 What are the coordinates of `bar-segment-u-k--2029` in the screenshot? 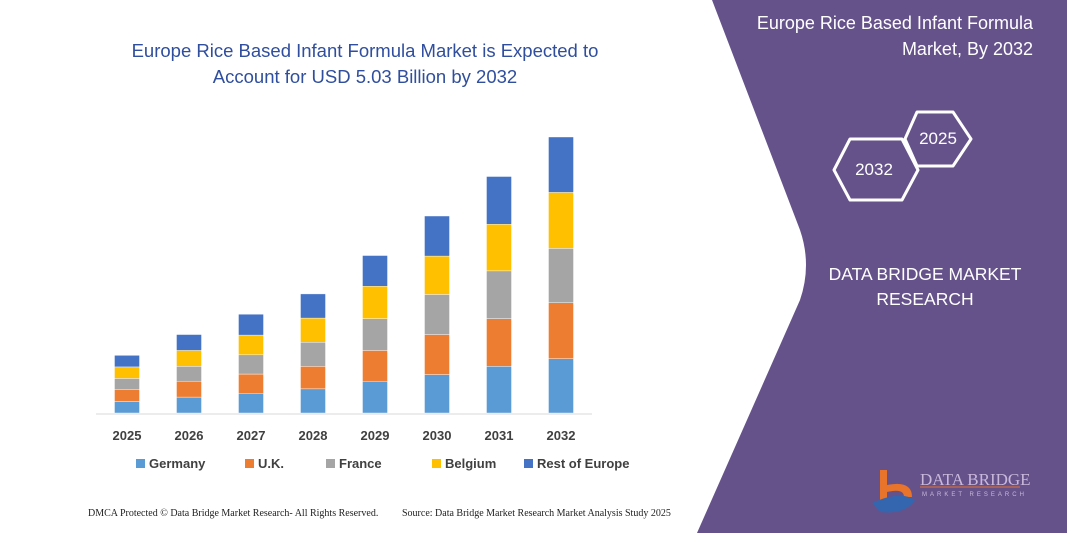 It's located at (375, 366).